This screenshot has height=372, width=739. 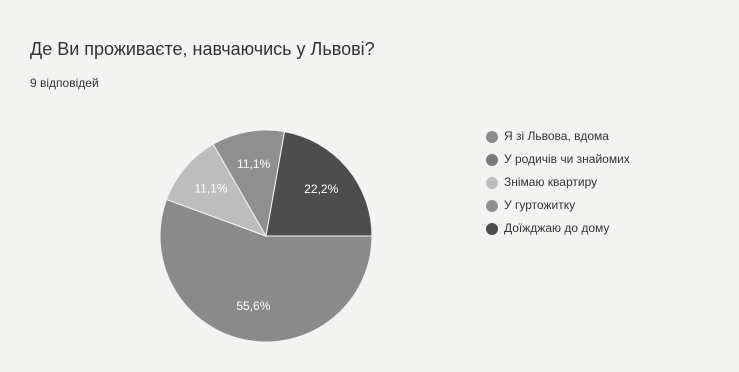 What do you see at coordinates (539, 205) in the screenshot?
I see `legend-label: У гуртожитку` at bounding box center [539, 205].